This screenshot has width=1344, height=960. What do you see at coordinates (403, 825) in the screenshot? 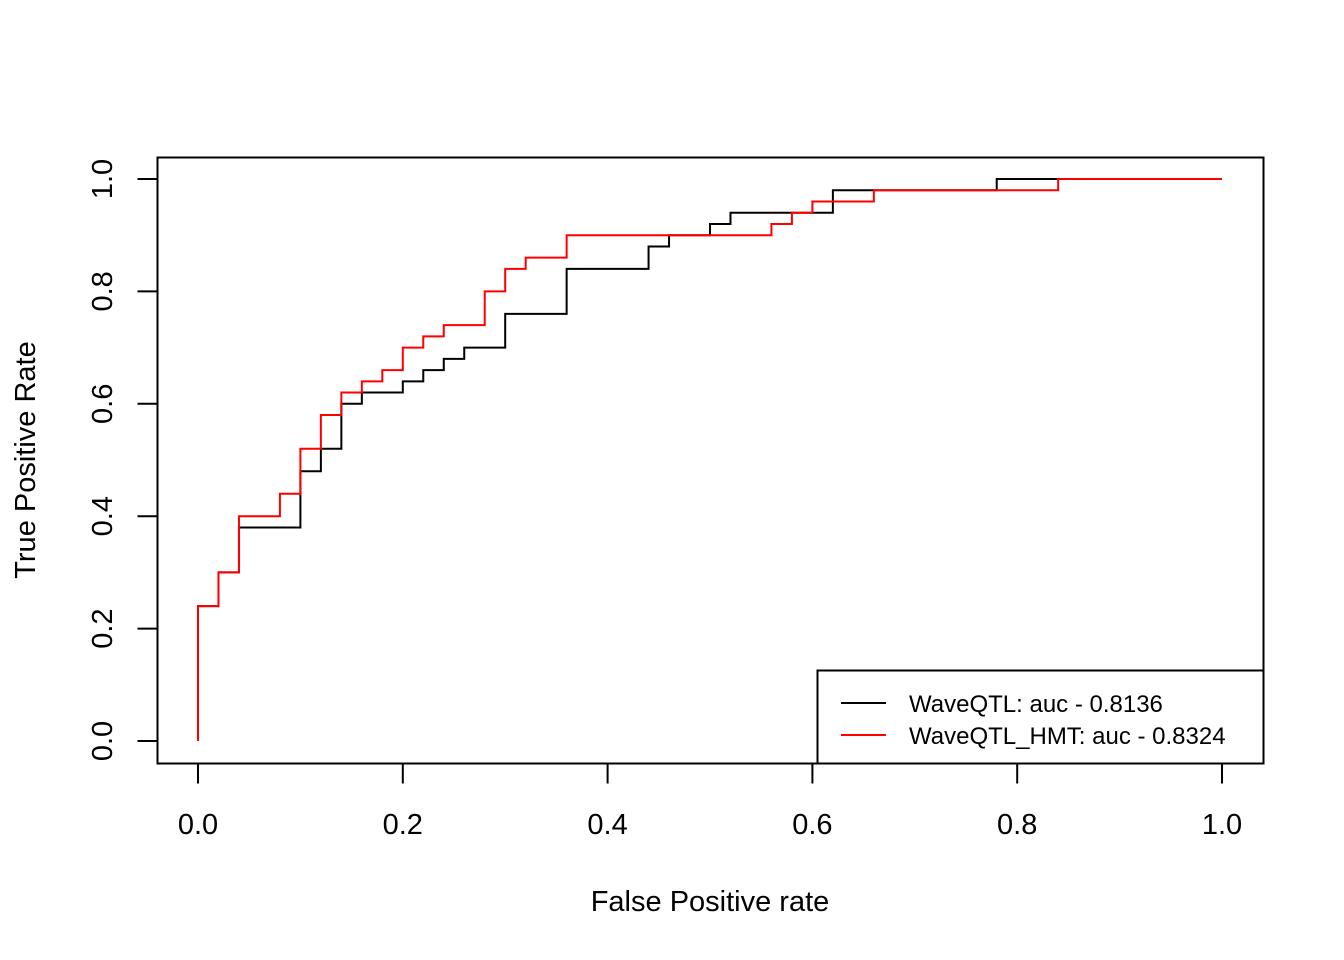
I see `x-tick-label: 0.2` at bounding box center [403, 825].